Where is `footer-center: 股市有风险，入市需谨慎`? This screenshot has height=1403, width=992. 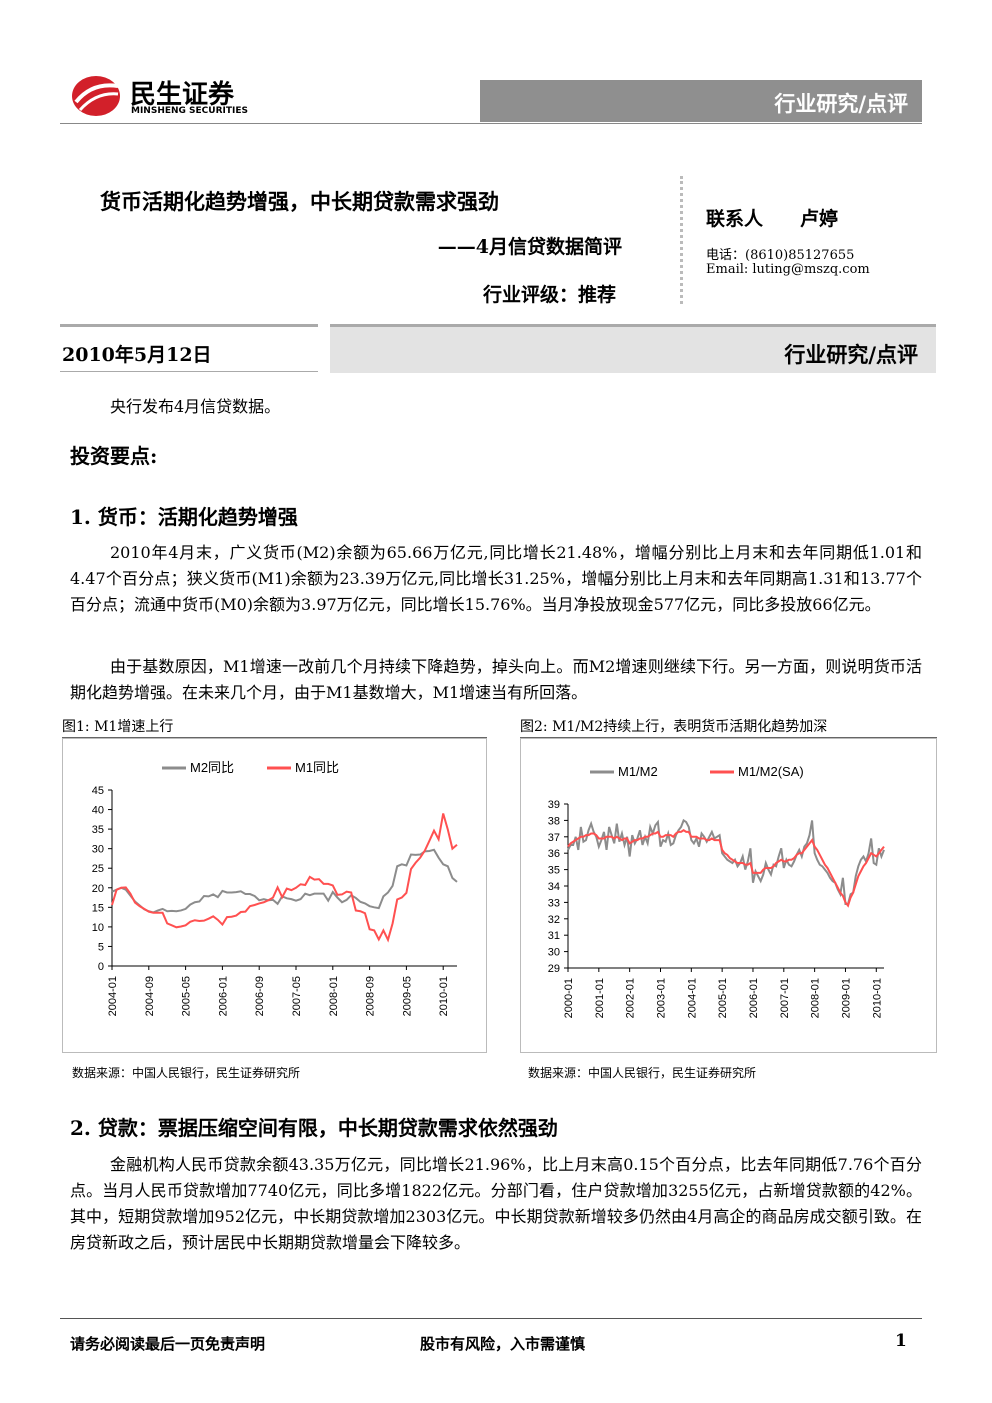 footer-center: 股市有风险，入市需谨慎 is located at coordinates (503, 1344).